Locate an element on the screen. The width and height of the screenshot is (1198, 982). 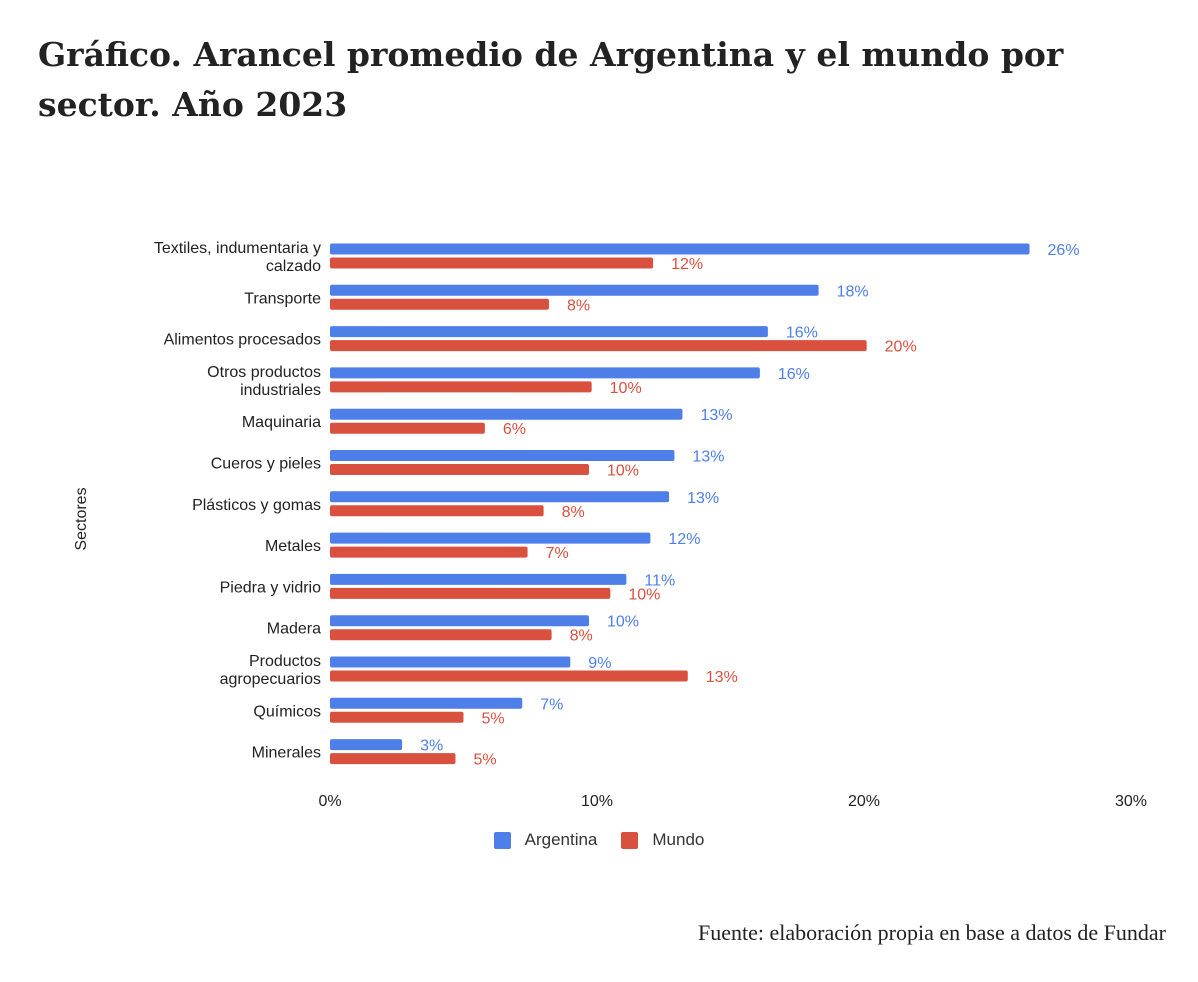
category-label: Madera is located at coordinates (294, 629).